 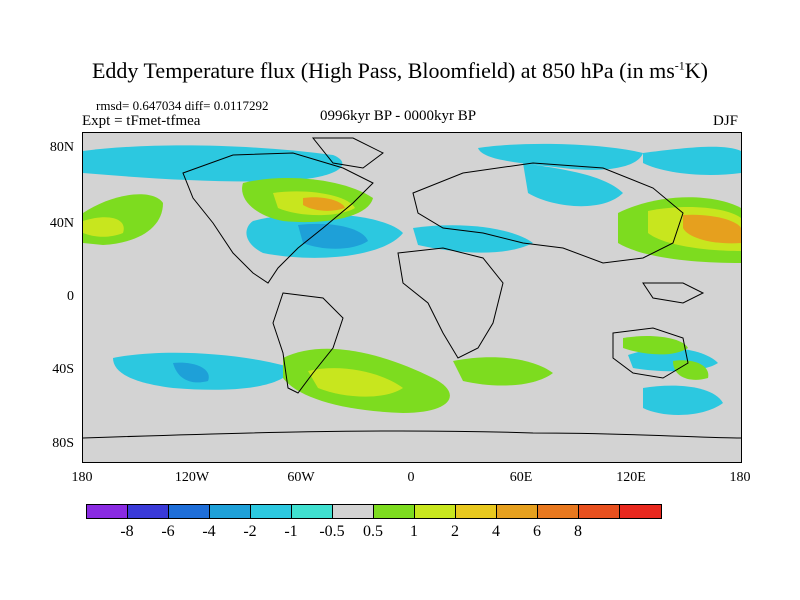 I want to click on season-label: DJF, so click(x=726, y=121).